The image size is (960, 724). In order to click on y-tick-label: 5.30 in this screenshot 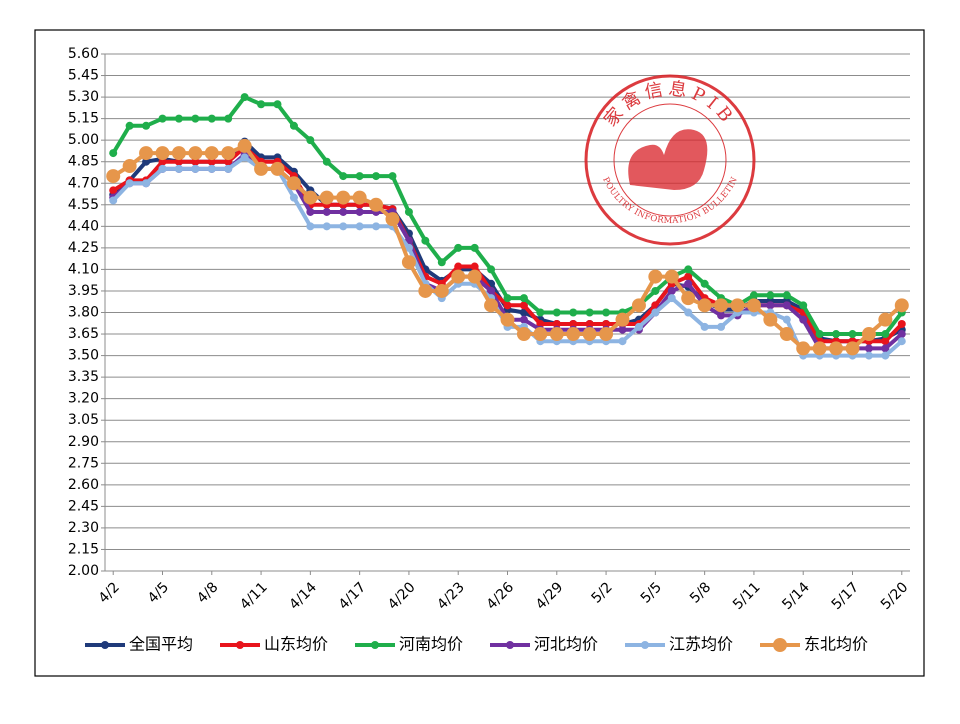, I will do `click(83, 97)`.